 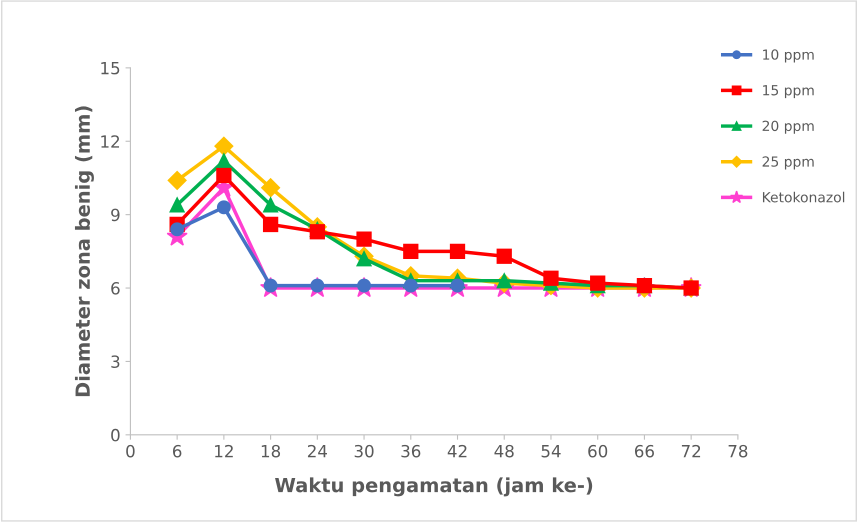 What do you see at coordinates (433, 486) in the screenshot?
I see `x-axis-title: Waktu pengamatan (jam ke-)` at bounding box center [433, 486].